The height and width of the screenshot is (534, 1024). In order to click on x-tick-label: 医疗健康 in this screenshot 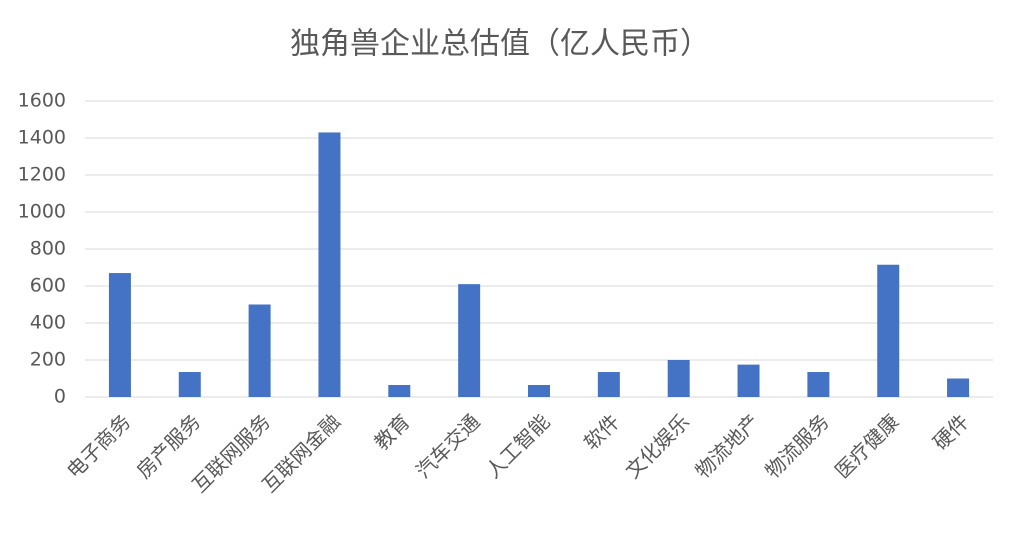, I will do `click(867, 446)`.